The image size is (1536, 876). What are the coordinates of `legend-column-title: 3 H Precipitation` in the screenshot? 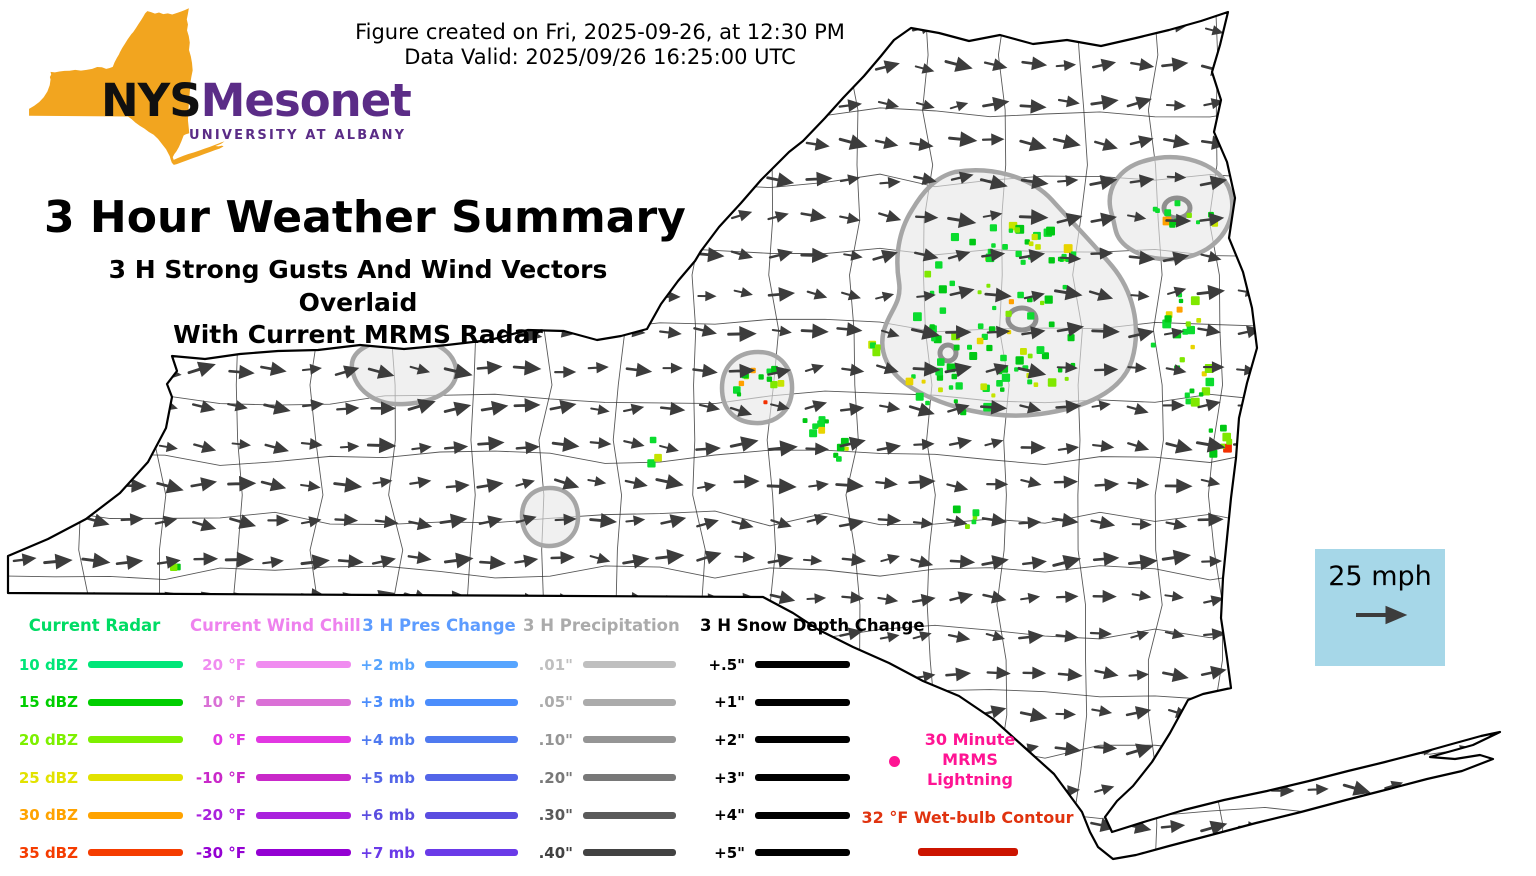 It's located at (601, 625).